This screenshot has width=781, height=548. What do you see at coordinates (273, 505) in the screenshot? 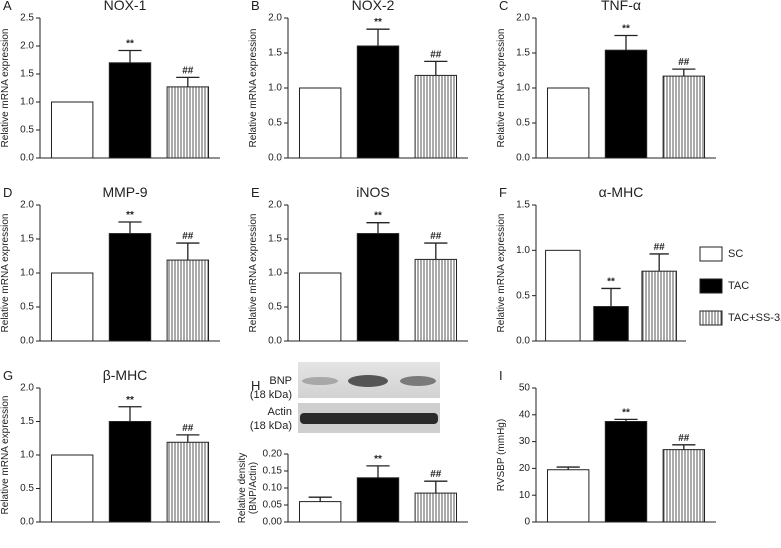
I see `y-tick-label: 0.05` at bounding box center [273, 505].